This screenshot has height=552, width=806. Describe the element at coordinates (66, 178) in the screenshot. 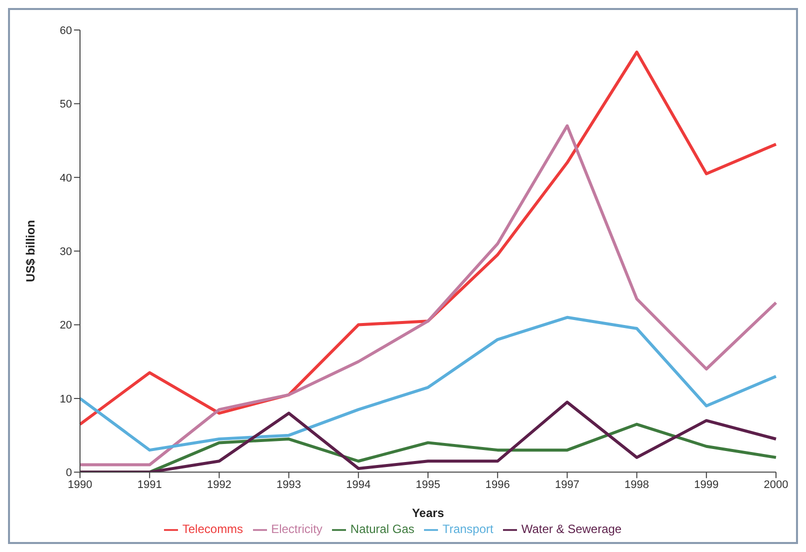

I see `y-tick-label: 40` at that location.